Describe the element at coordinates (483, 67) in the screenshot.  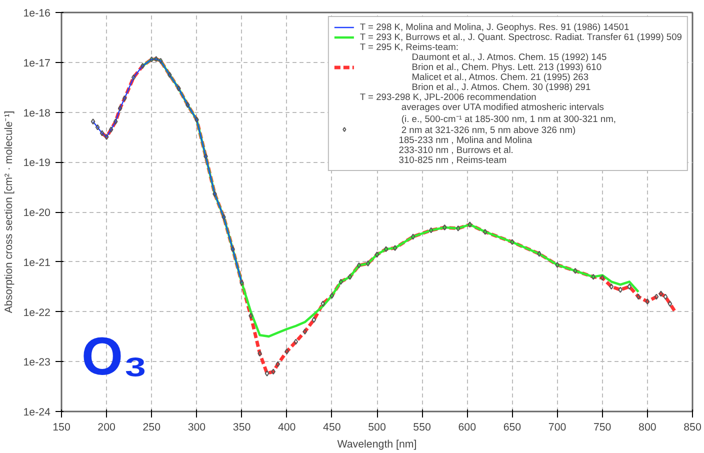
I see `legend-label: T = 295 K, Reims-team: Daumont et al., J. Atmos. Chem. 15 (1992) 145 Brion et al., Chem. Phys. Lett. 213 (1993) 610 Malicet et al., Atmos. Chem. 21 (1995) 263 Brion et al., J. Atmos. Chem. 30 (1998) 291` at that location.